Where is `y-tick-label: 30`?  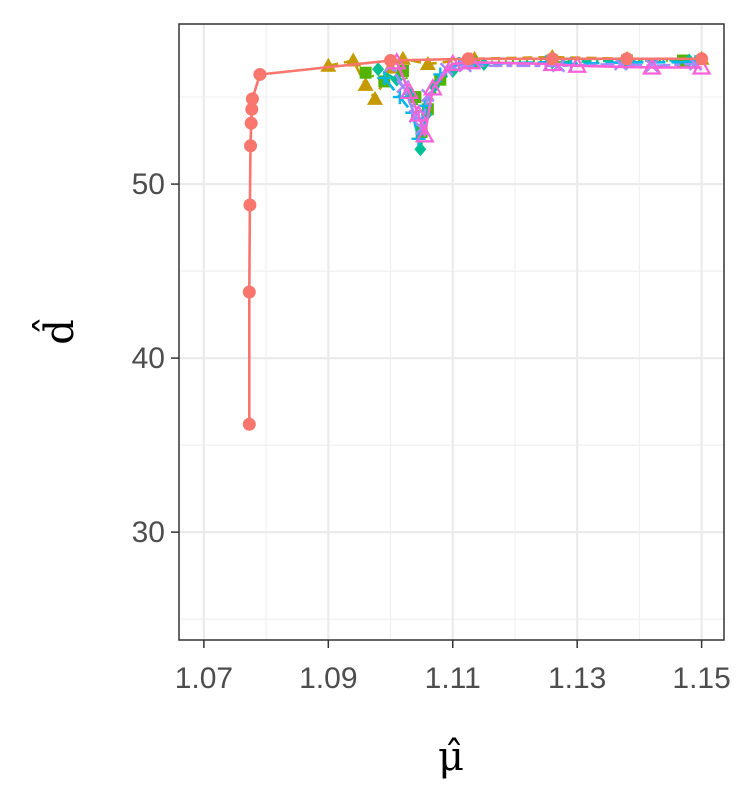
y-tick-label: 30 is located at coordinates (148, 532).